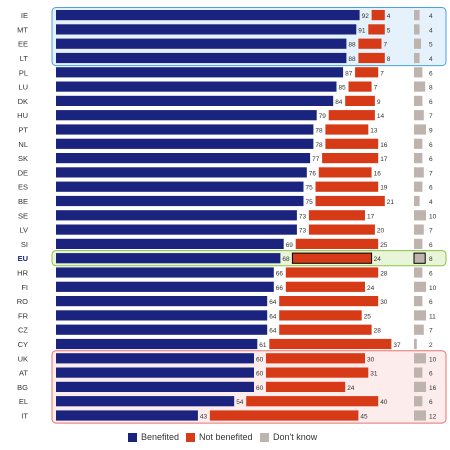 The width and height of the screenshot is (450, 450). Describe the element at coordinates (23, 72) in the screenshot. I see `category-label: PL` at that location.